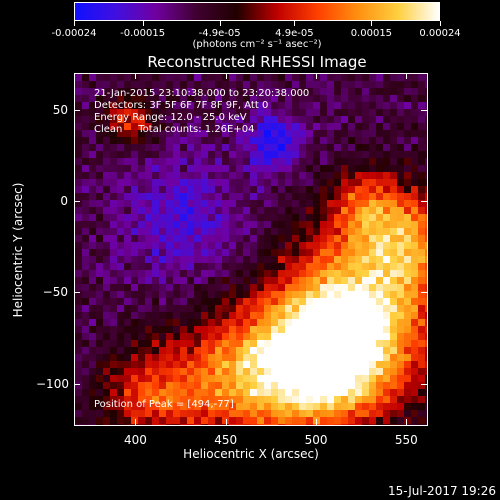 The image size is (500, 500). What do you see at coordinates (251, 454) in the screenshot?
I see `x-axis-label: Heliocentric X (arcsec)` at bounding box center [251, 454].